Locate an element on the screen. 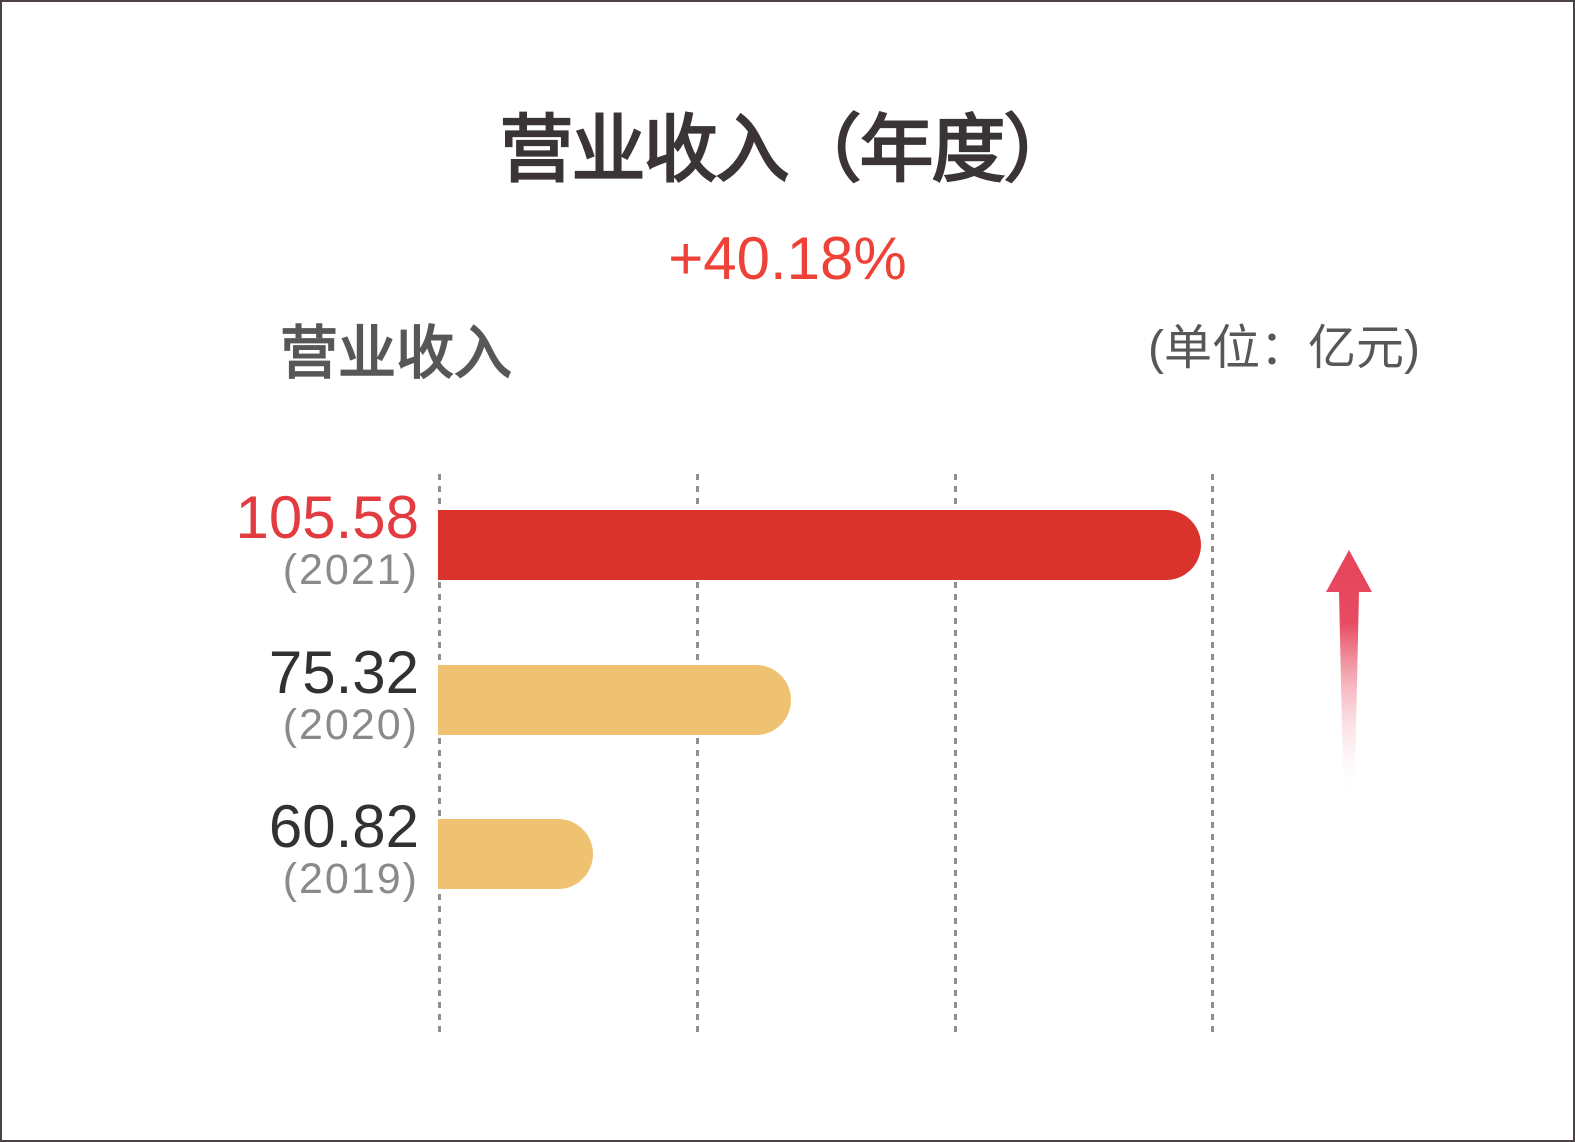 The image size is (1575, 1142). value-label-2020: 75.32 is located at coordinates (343, 672).